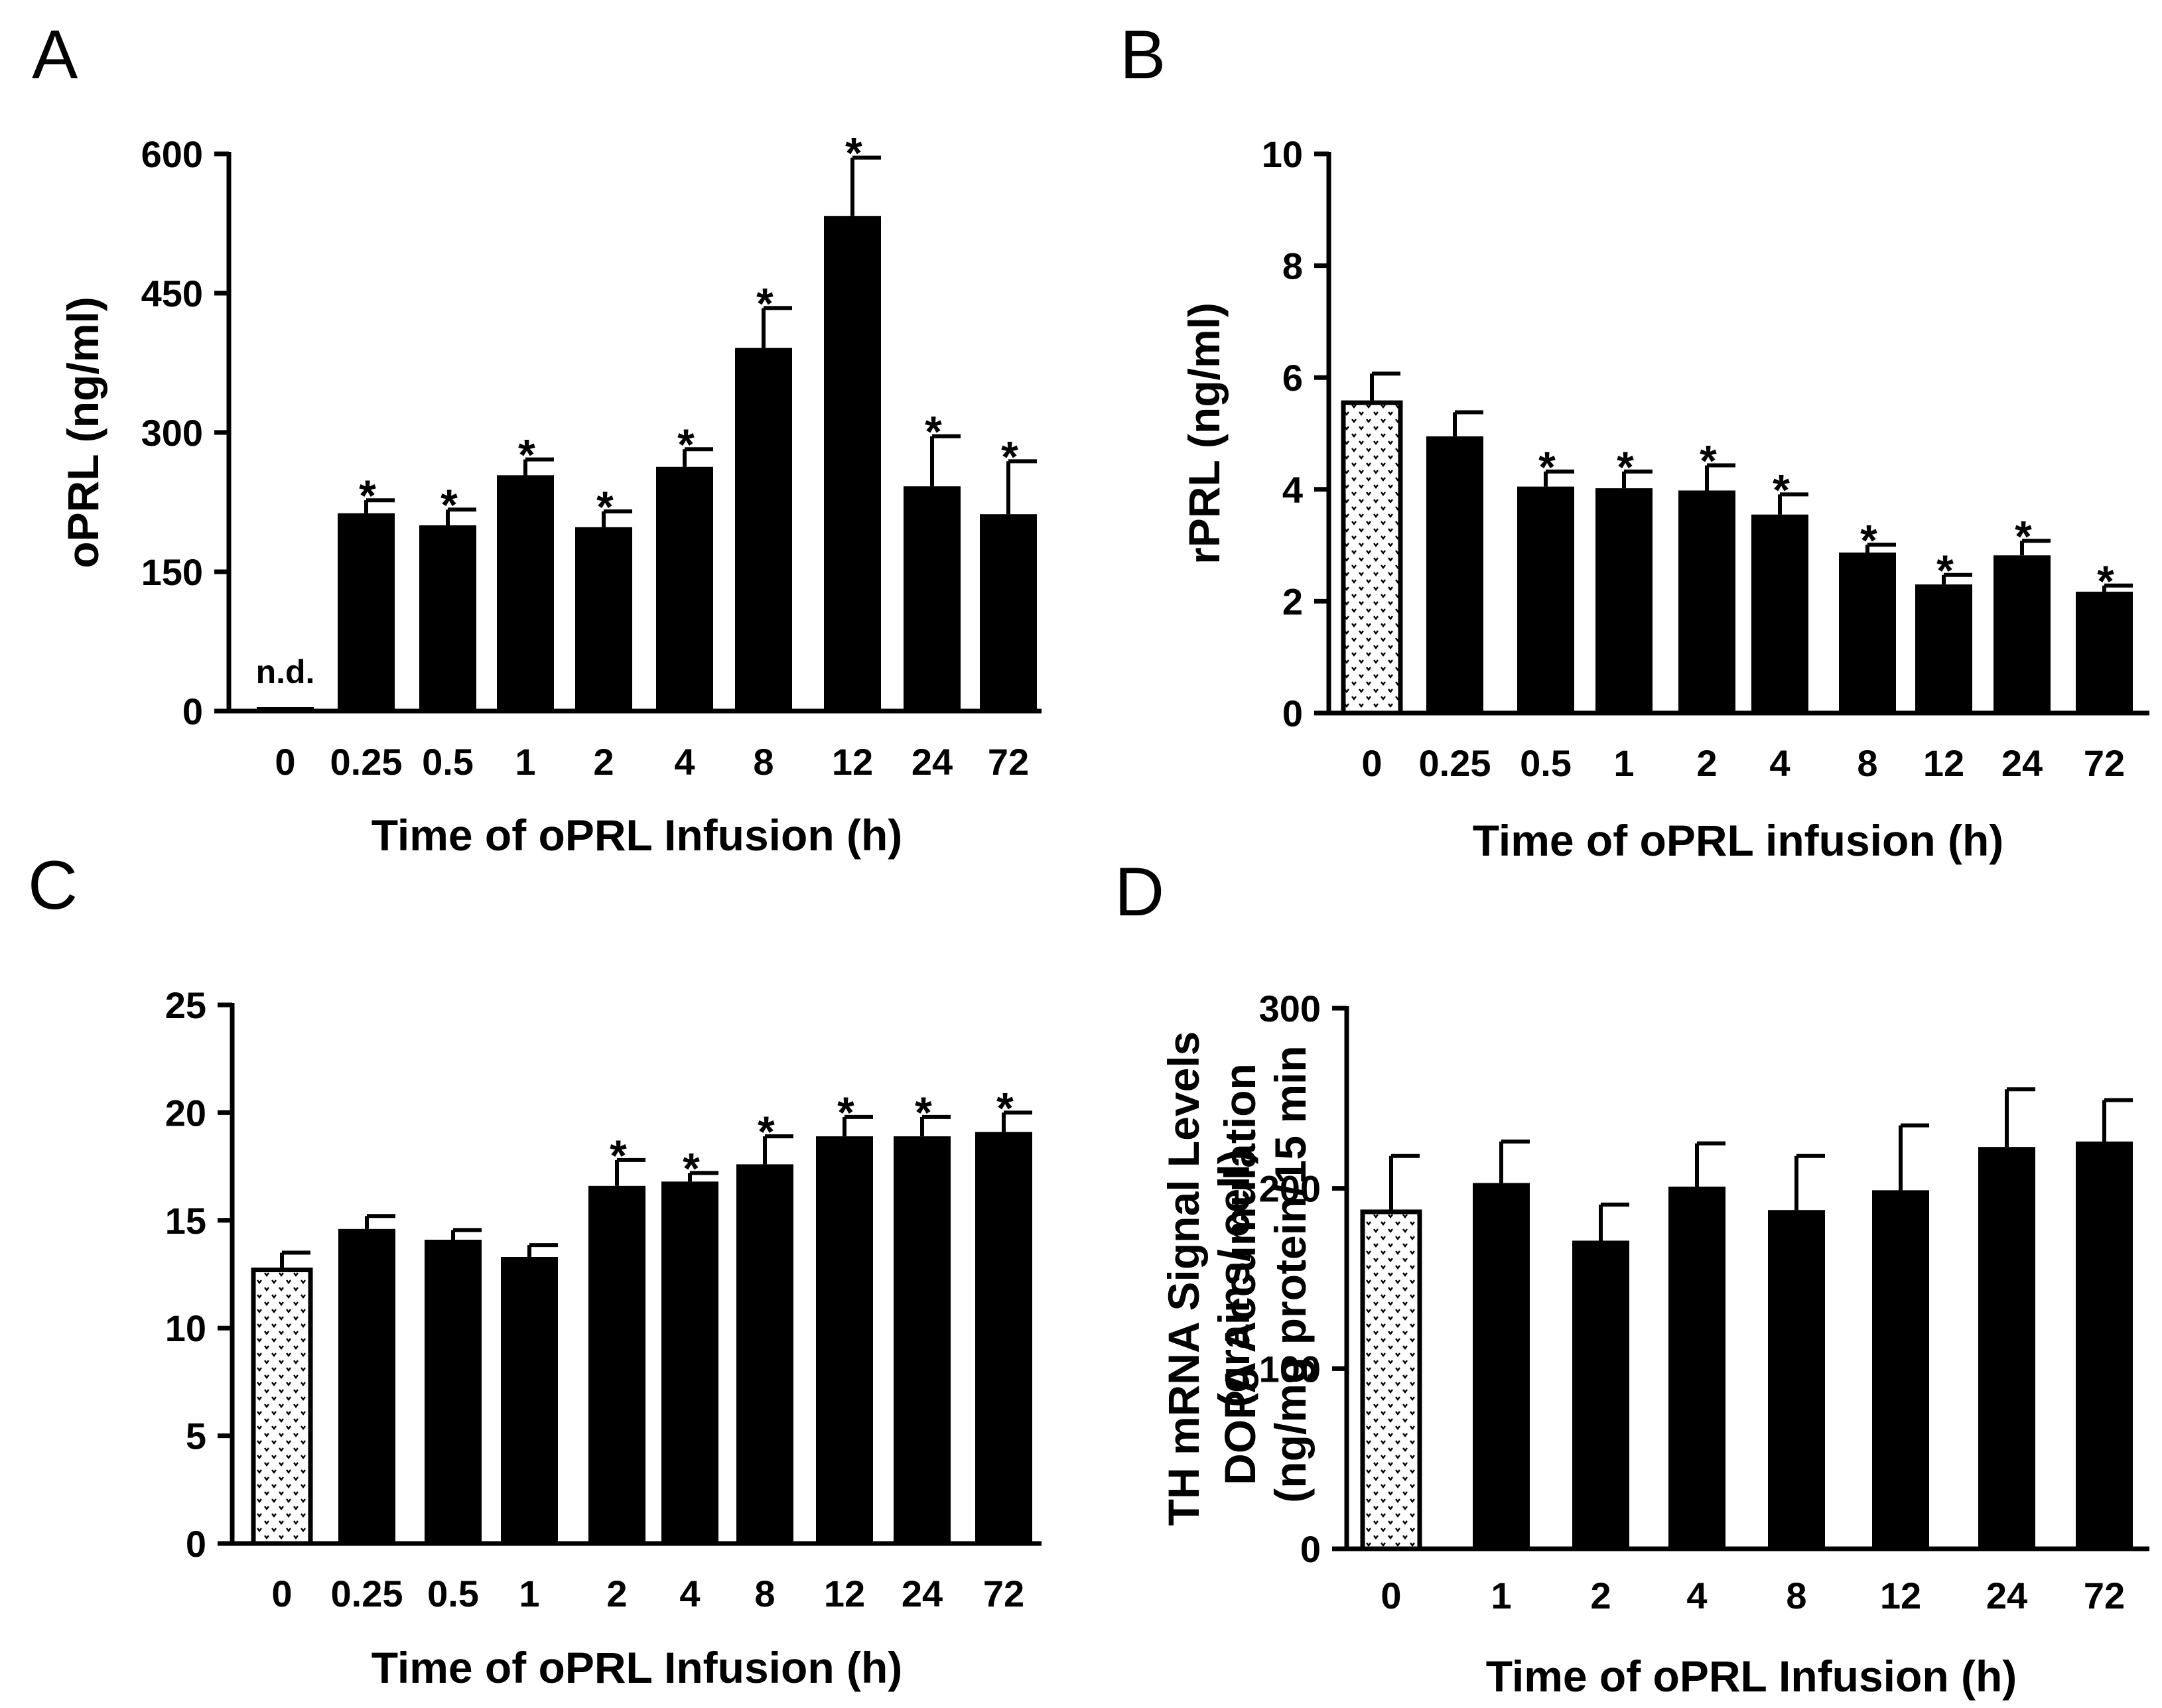 Image resolution: width=2162 pixels, height=1708 pixels. Describe the element at coordinates (172, 572) in the screenshot. I see `y-tick-label: 150` at that location.